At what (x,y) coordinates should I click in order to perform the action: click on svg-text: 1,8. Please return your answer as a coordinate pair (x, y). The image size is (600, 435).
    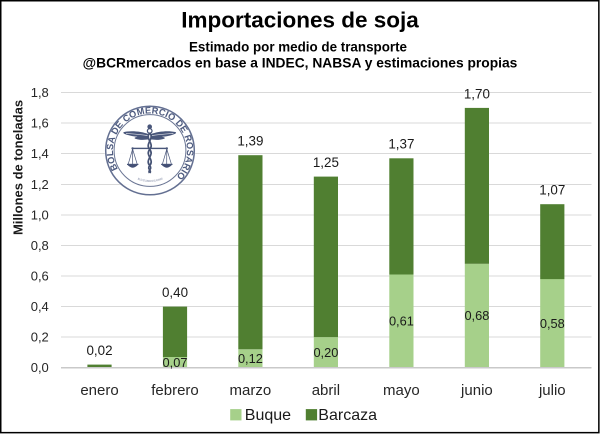
    Looking at the image, I should click on (40, 92).